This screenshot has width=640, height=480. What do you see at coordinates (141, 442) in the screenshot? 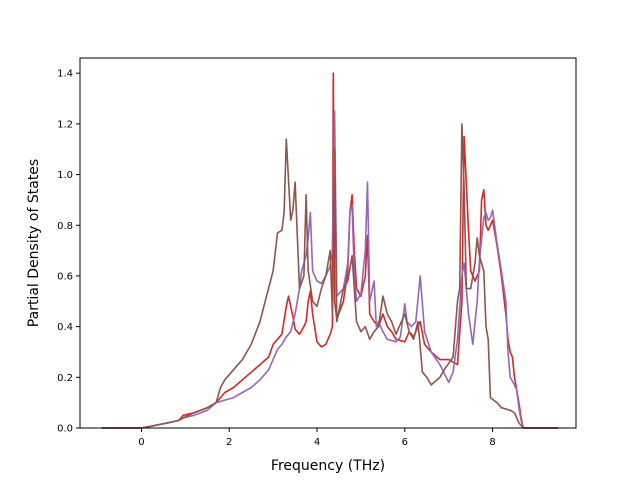
I see `x-tick-label: 0` at bounding box center [141, 442].